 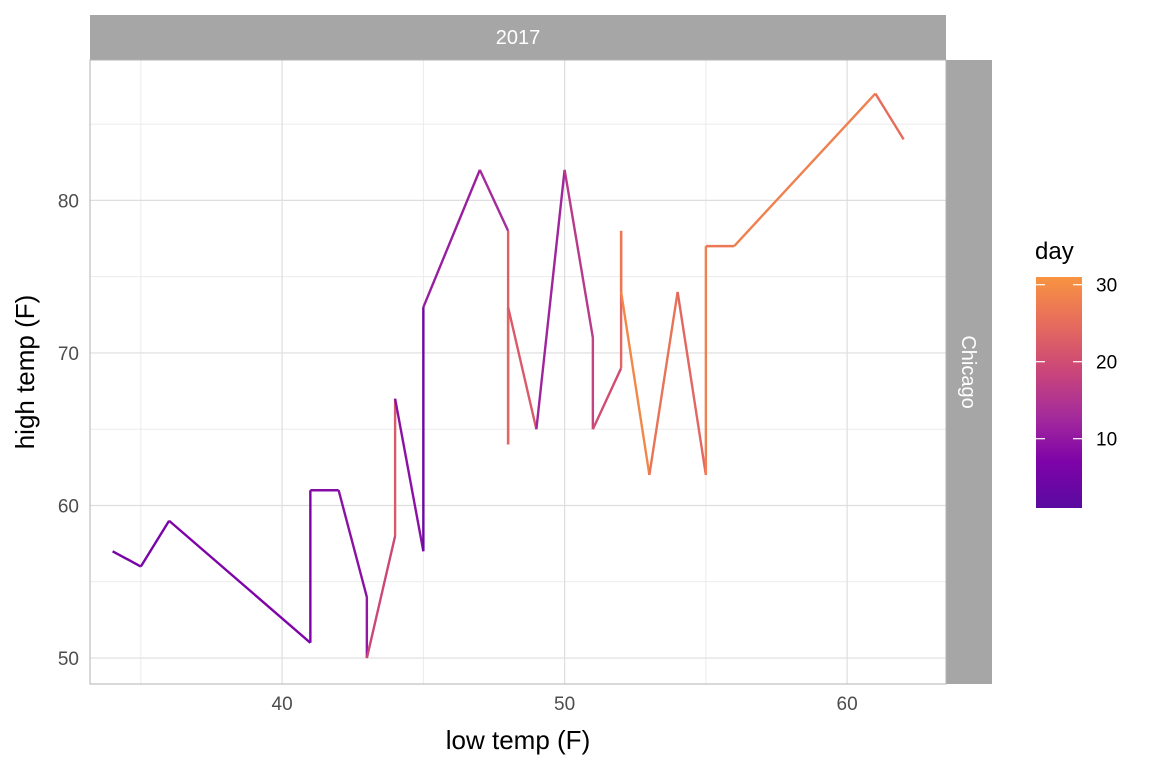 What do you see at coordinates (25, 372) in the screenshot?
I see `y-axis-title: high temp (F)` at bounding box center [25, 372].